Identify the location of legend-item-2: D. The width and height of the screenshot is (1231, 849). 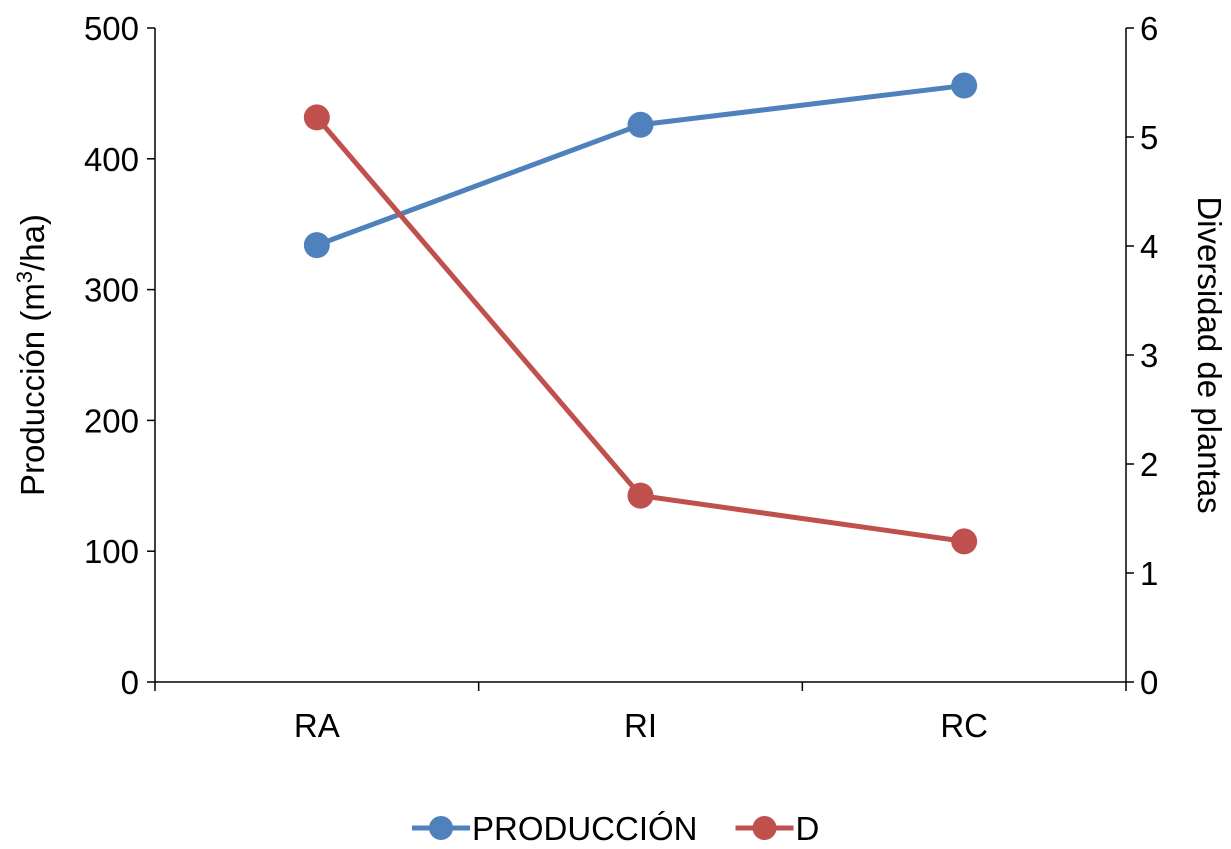
(777, 828).